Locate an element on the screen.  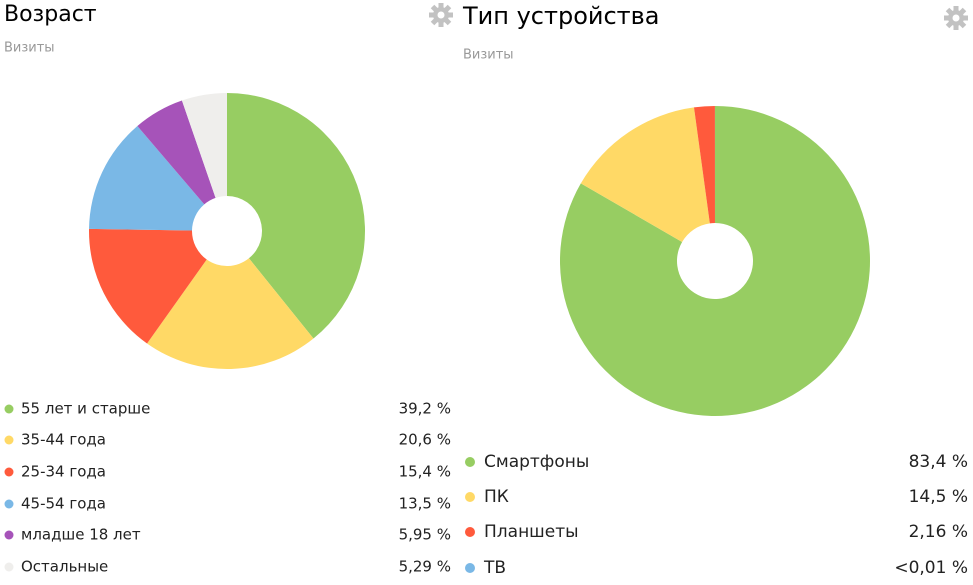
legend-value: 5,29 % is located at coordinates (425, 567).